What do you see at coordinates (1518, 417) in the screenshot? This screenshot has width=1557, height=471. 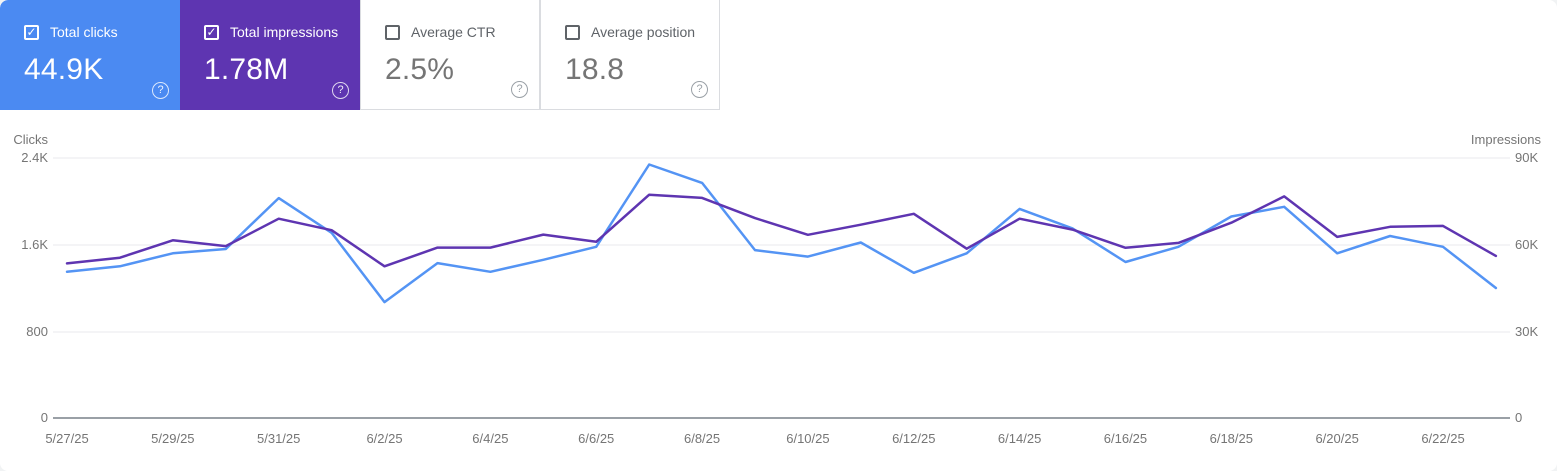 I see `right-axis-tick: 0` at bounding box center [1518, 417].